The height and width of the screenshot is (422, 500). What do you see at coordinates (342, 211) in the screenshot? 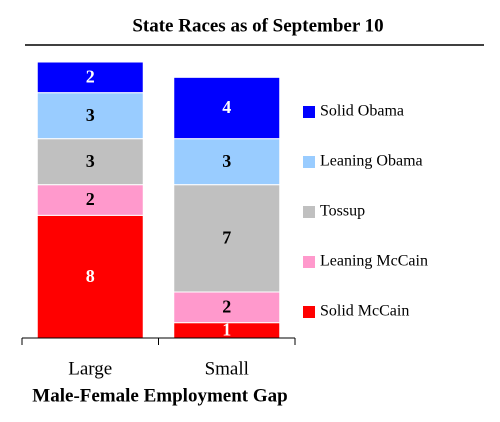
I see `legend-label: Tossup` at bounding box center [342, 211].